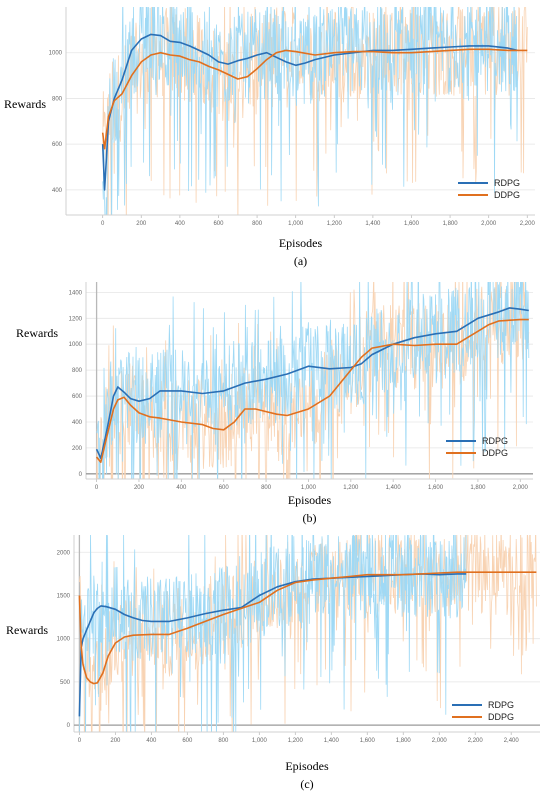 The height and width of the screenshot is (796, 550). I want to click on y-tick-label: 1400, so click(76, 293).